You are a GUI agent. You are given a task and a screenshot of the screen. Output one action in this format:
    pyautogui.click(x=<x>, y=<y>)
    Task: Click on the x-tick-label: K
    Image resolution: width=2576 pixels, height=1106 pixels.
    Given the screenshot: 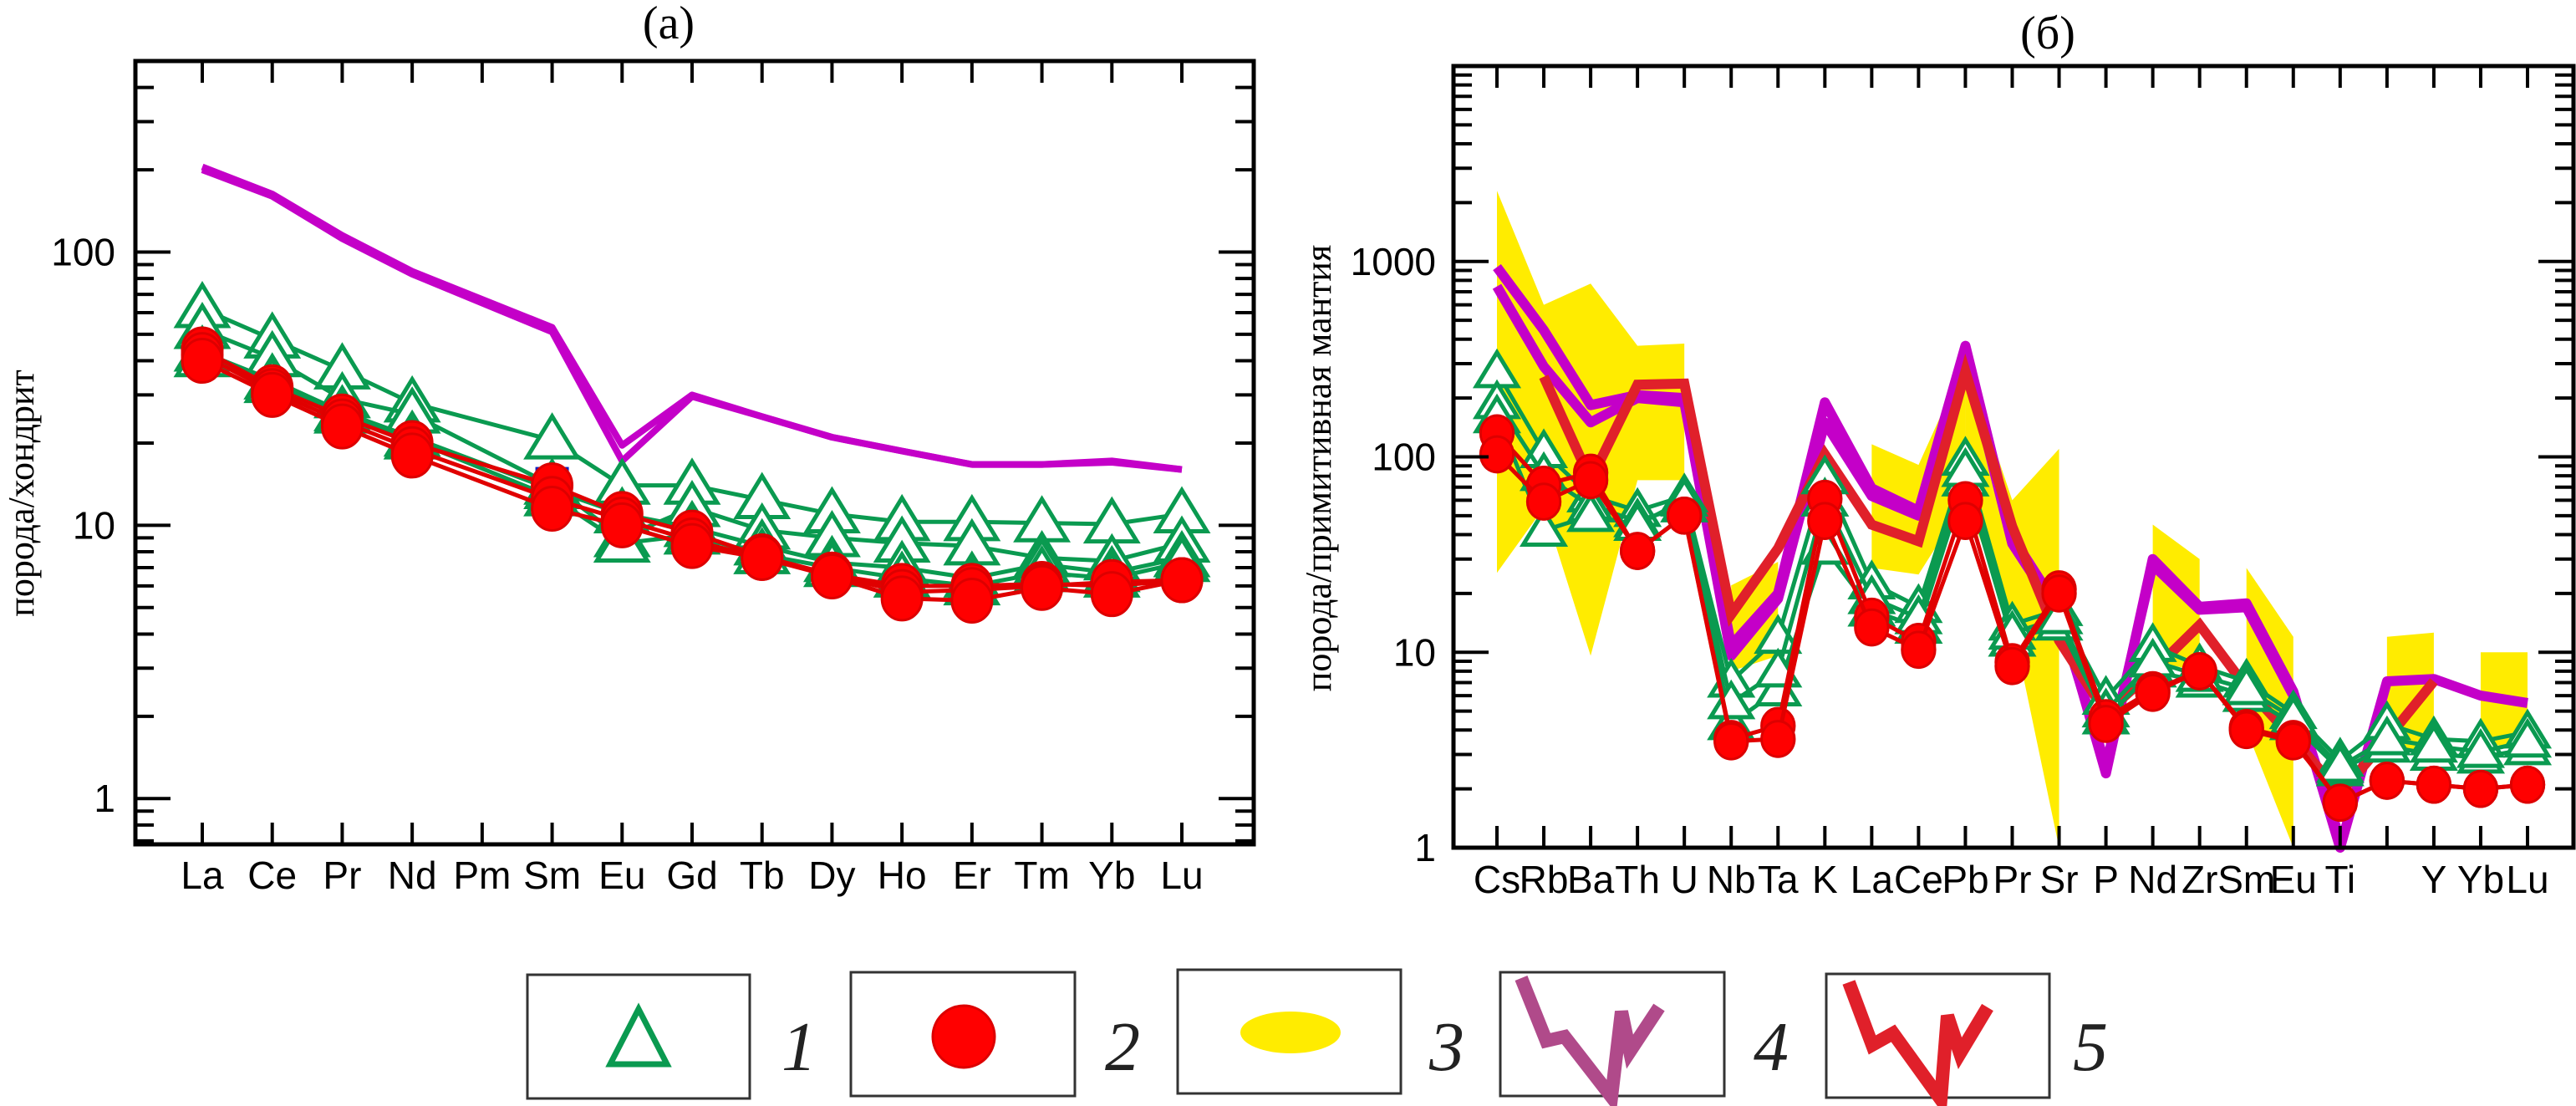 What is the action you would take?
    pyautogui.click(x=1825, y=879)
    